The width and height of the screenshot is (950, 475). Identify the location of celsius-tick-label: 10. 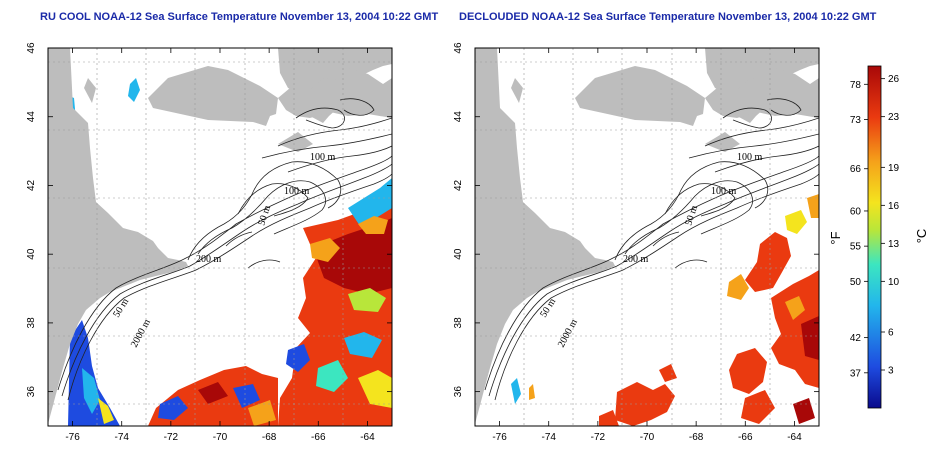
(894, 282).